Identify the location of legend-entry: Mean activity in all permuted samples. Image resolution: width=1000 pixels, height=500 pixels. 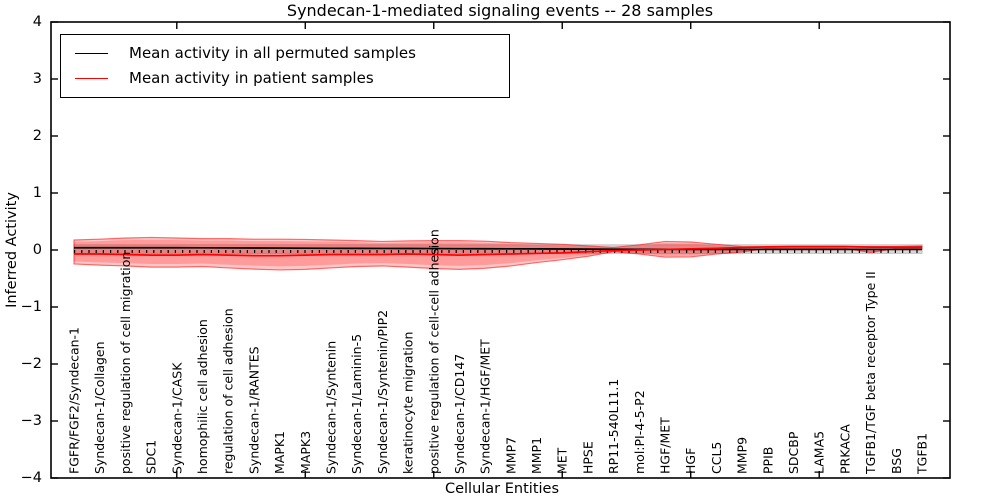
(292, 52).